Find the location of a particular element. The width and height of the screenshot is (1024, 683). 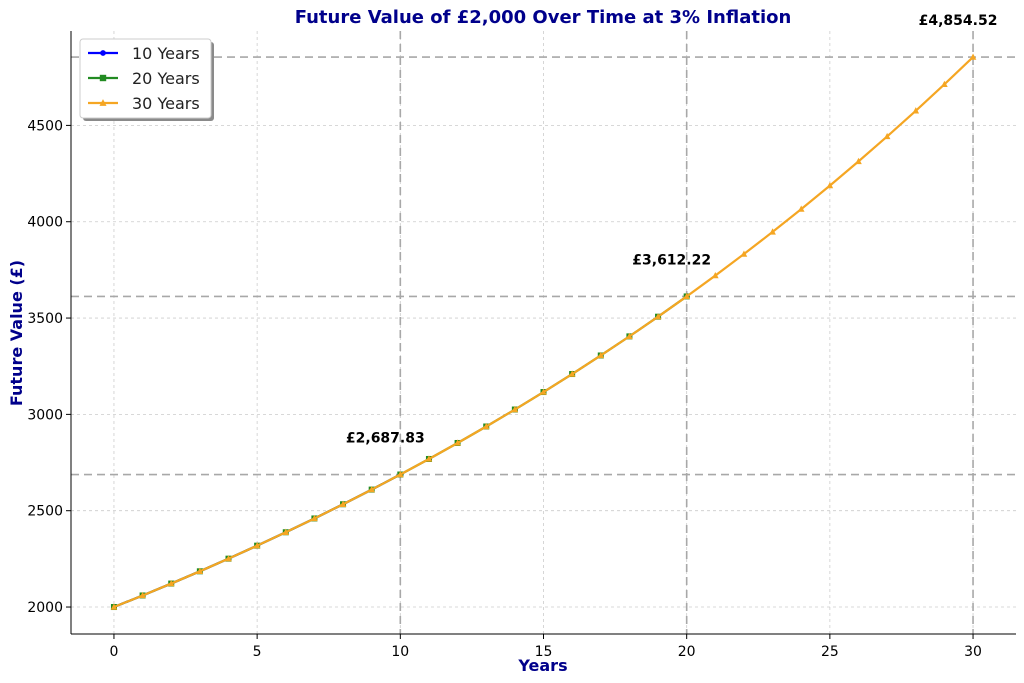

legend-label: 10 Years is located at coordinates (166, 53).